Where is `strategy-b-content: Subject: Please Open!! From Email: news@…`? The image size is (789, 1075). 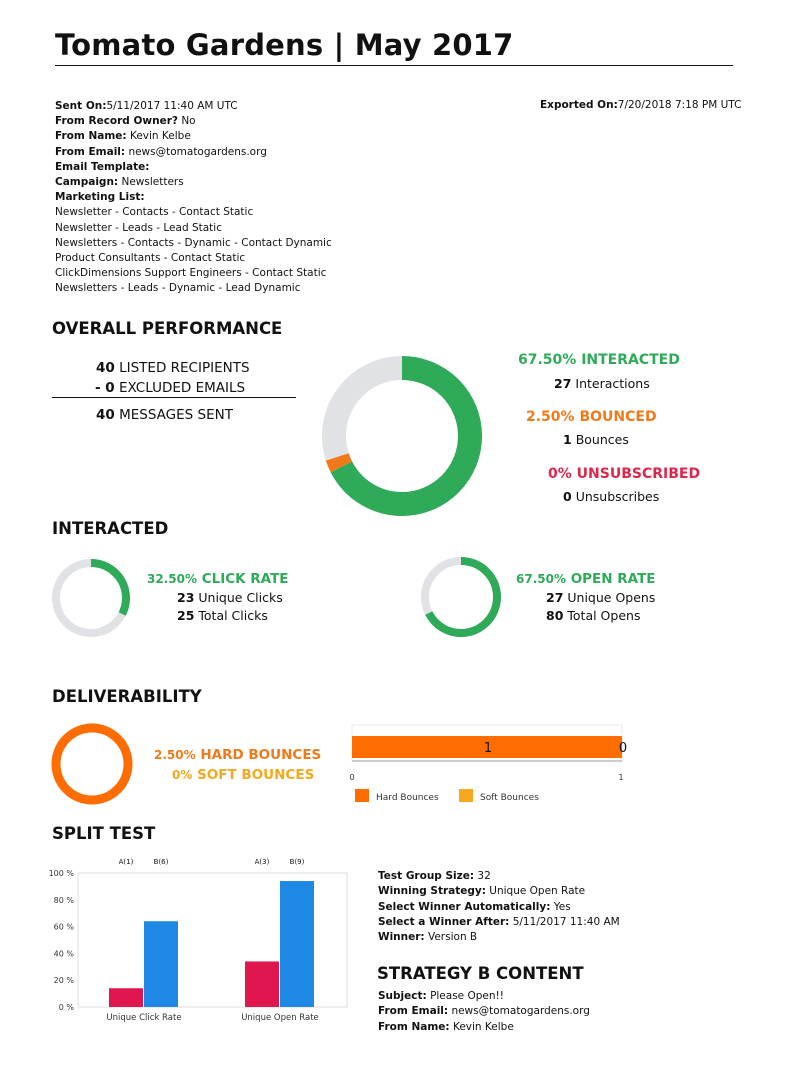 strategy-b-content: Subject: Please Open!! From Email: news@… is located at coordinates (484, 1012).